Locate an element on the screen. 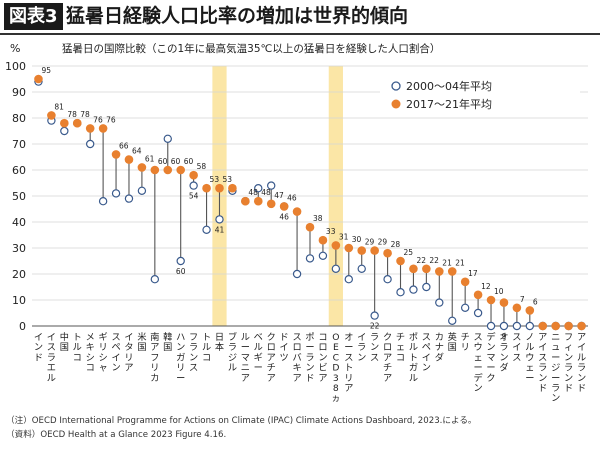 The height and width of the screenshot is (468, 600). data-label-2000-04: 60 is located at coordinates (181, 271).